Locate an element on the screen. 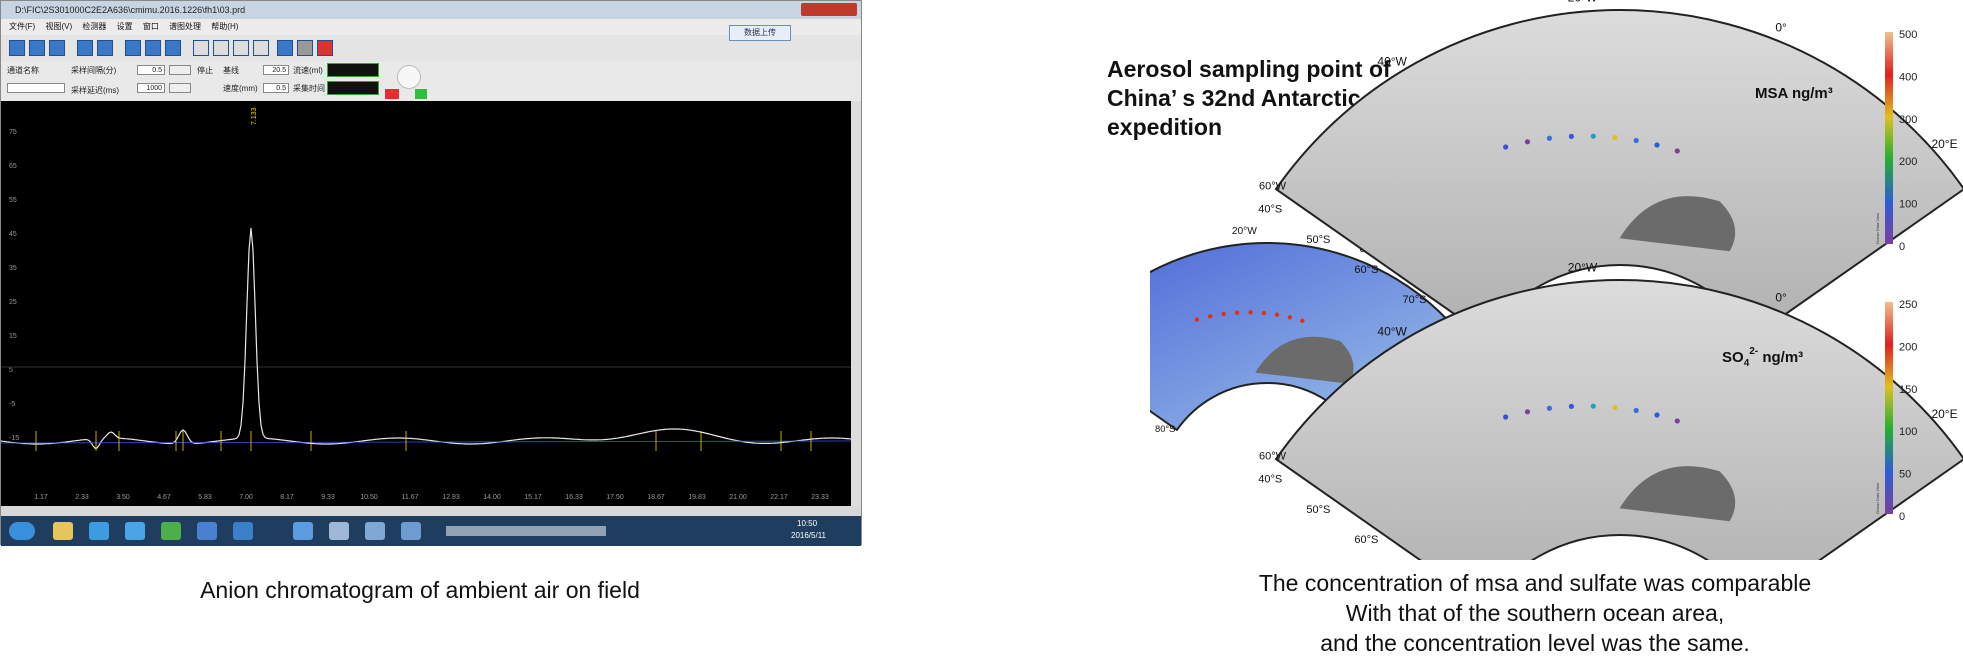  screen-icon is located at coordinates (339, 531).